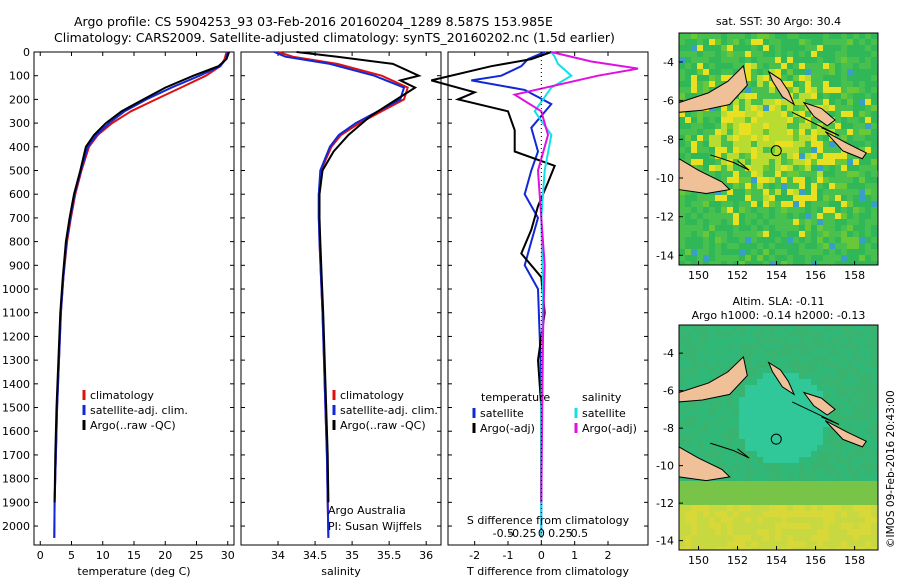  I want to click on x-tick-label: 150, so click(698, 560).